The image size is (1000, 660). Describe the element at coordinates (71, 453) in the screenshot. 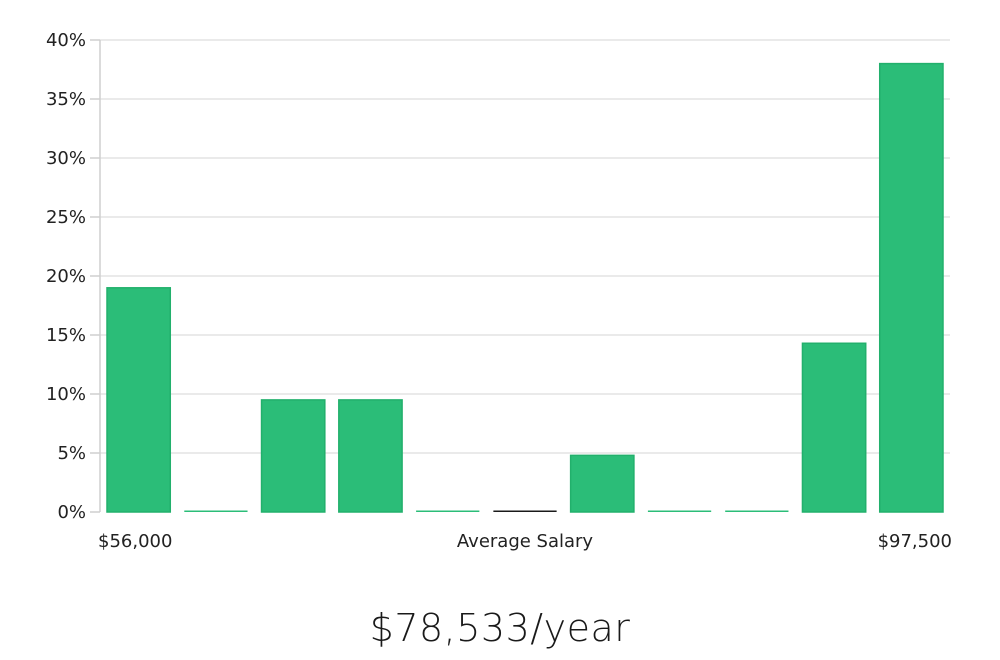

I see `y-tick-label: 5%` at that location.